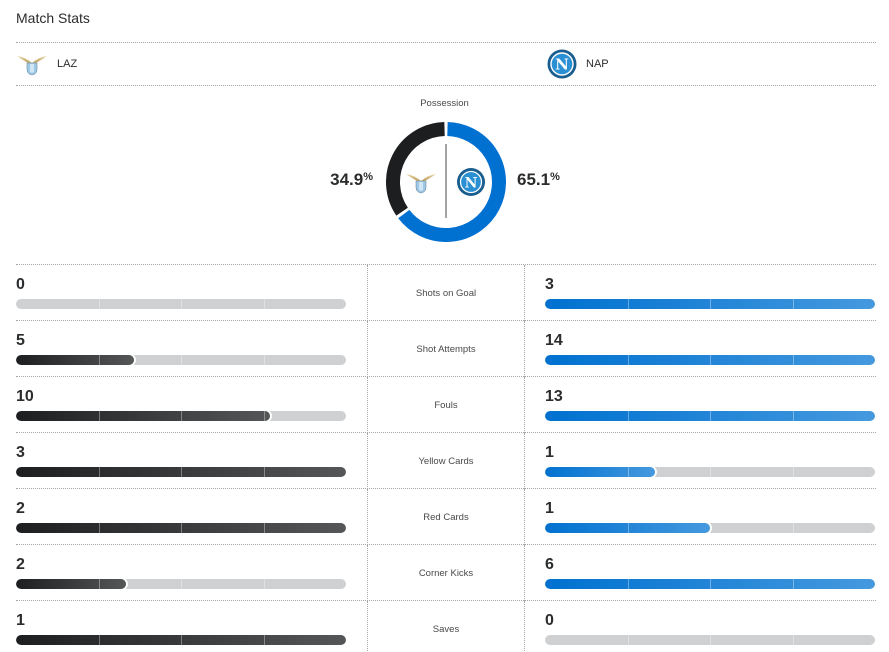  I want to click on away-stat-value: 13, so click(554, 396).